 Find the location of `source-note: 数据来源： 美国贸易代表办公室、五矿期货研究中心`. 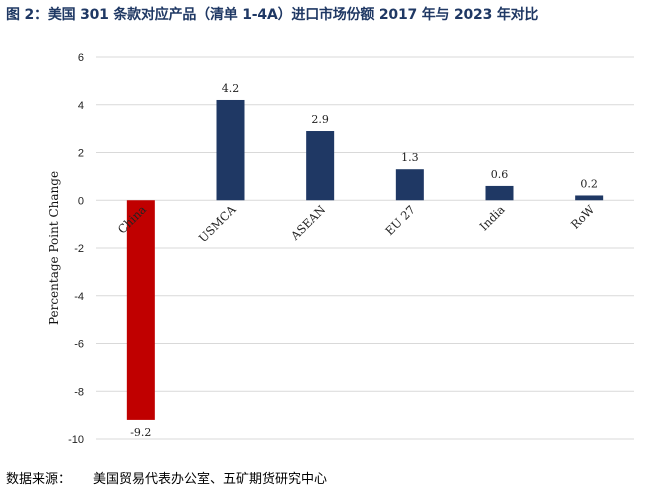

source-note: 数据来源： 美国贸易代表办公室、五矿期货研究中心 is located at coordinates (166, 477).